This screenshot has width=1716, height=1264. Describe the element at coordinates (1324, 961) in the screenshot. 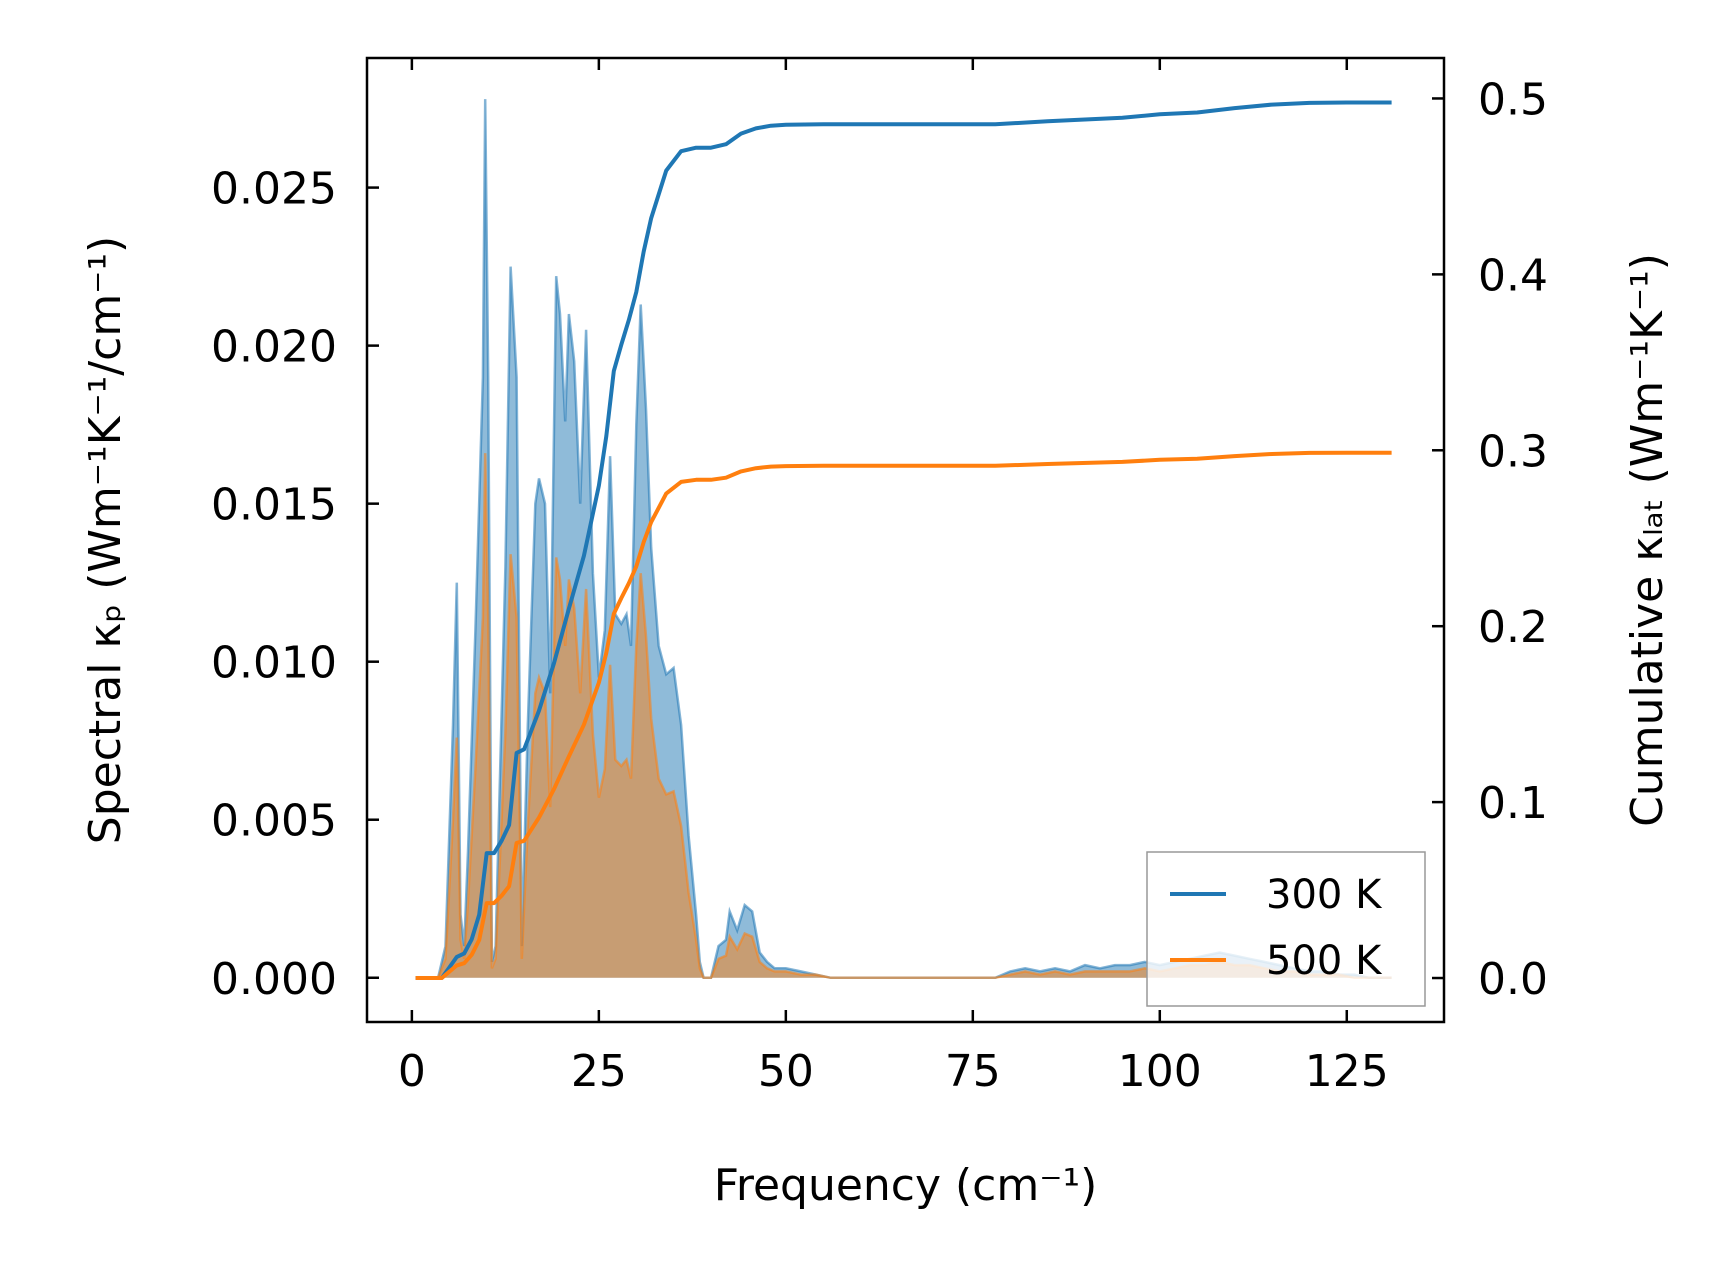

I see `legend-label-500k: 500 K` at that location.